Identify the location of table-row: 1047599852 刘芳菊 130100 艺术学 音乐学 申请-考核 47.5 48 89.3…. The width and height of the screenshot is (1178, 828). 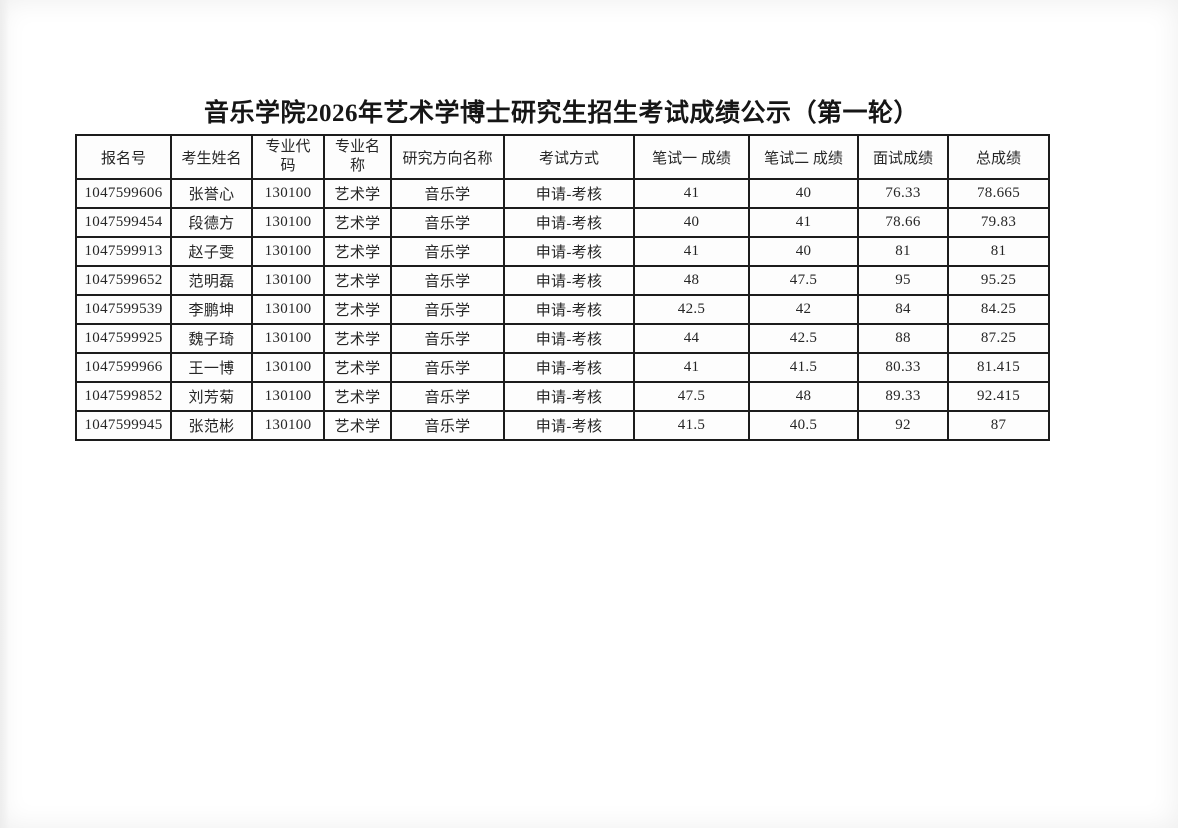
(562, 396).